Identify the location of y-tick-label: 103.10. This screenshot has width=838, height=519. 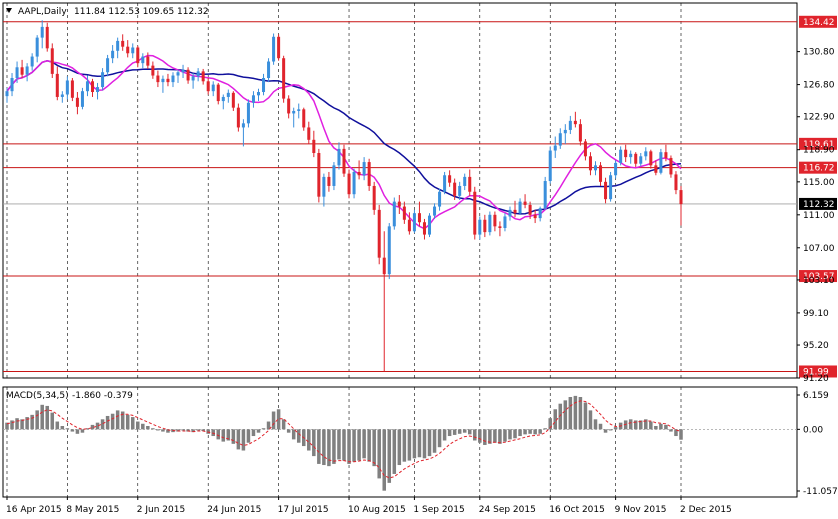
(819, 281).